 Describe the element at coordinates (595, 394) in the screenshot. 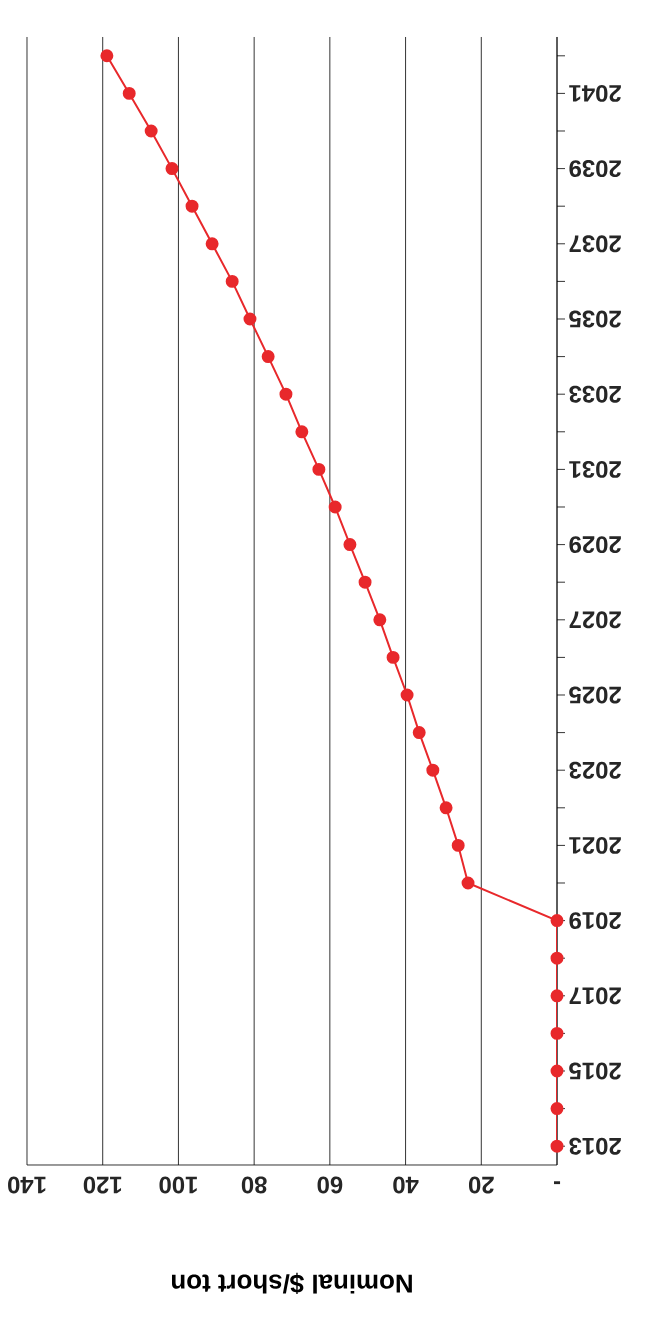

I see `y-tick-label: 2033` at that location.